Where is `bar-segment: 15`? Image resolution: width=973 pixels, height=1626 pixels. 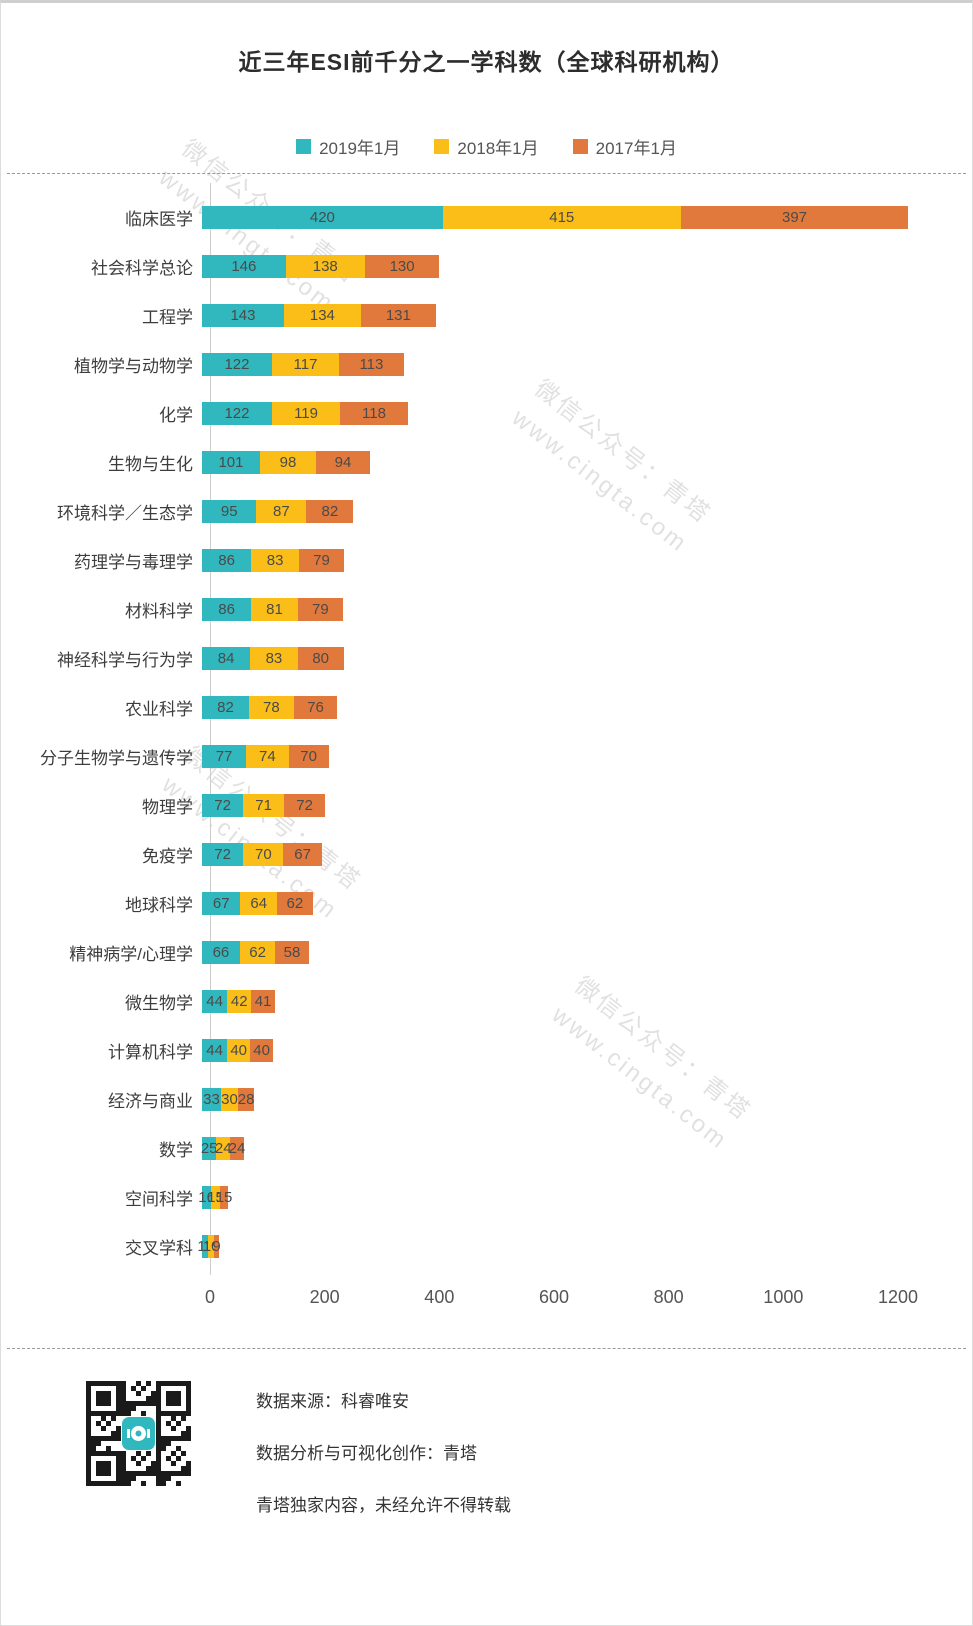
bar-segment: 15 is located at coordinates (215, 1197).